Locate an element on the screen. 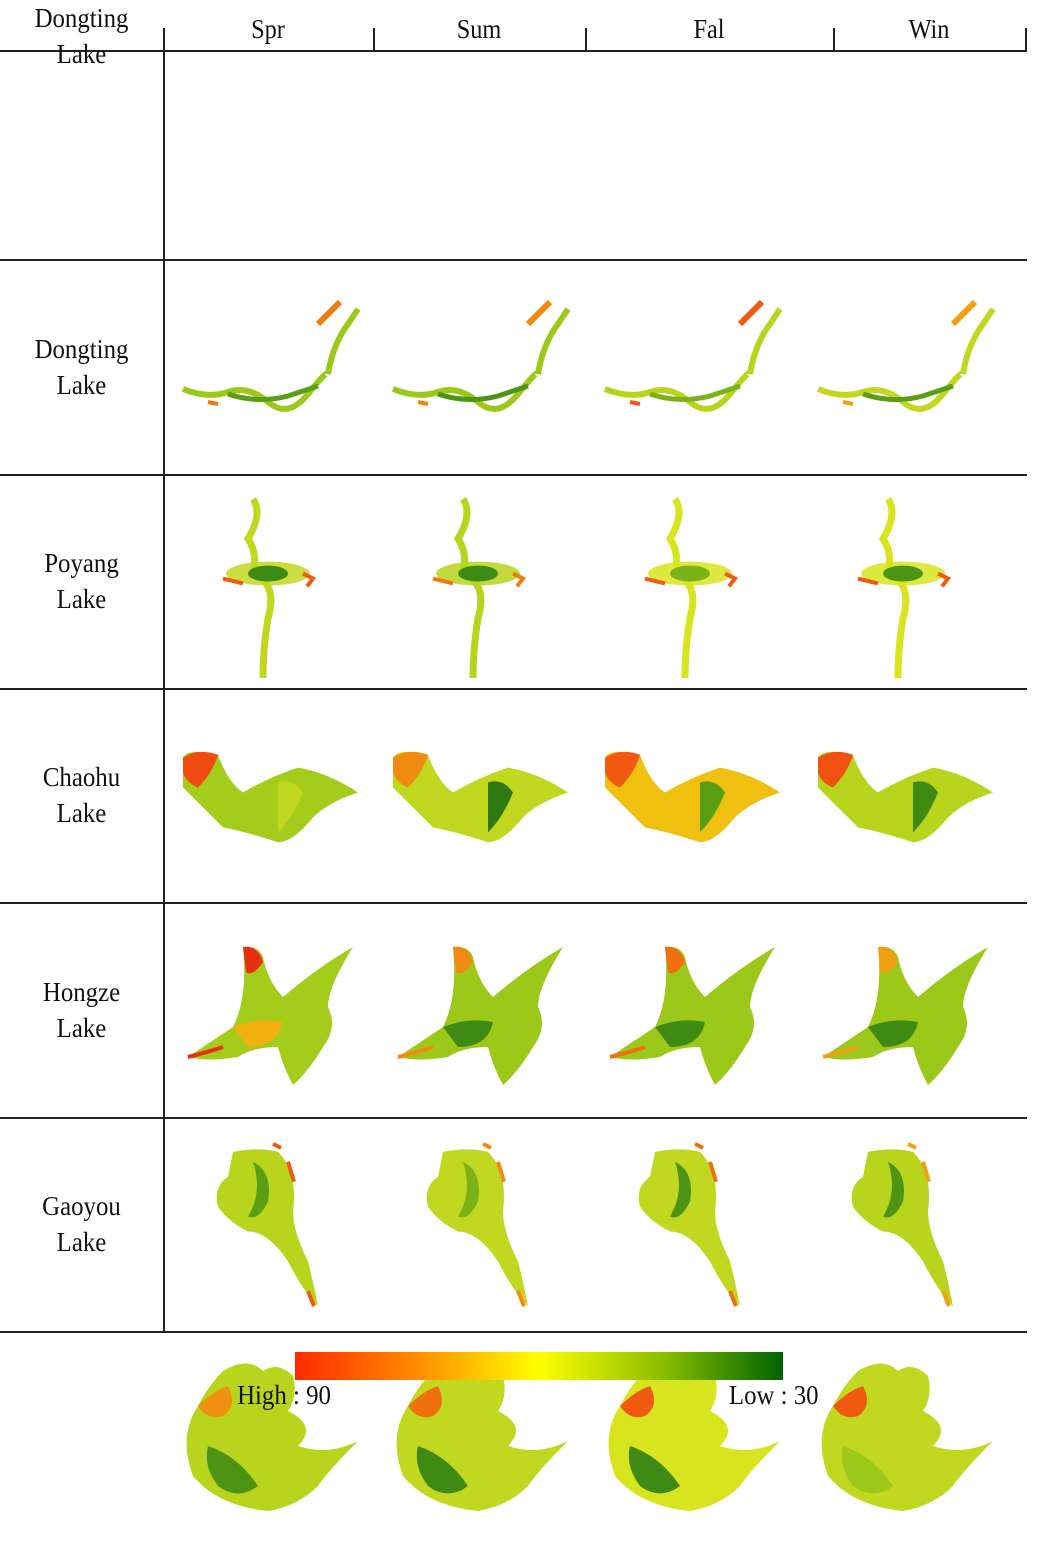  map-star-sum is located at coordinates (480, 1009).